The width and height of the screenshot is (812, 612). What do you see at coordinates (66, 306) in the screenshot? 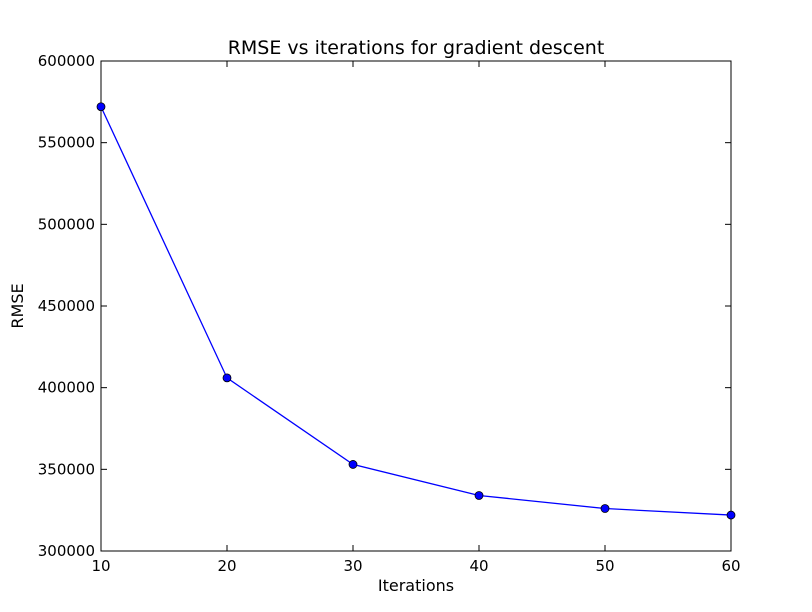
I see `y-tick-label: 450000` at bounding box center [66, 306].